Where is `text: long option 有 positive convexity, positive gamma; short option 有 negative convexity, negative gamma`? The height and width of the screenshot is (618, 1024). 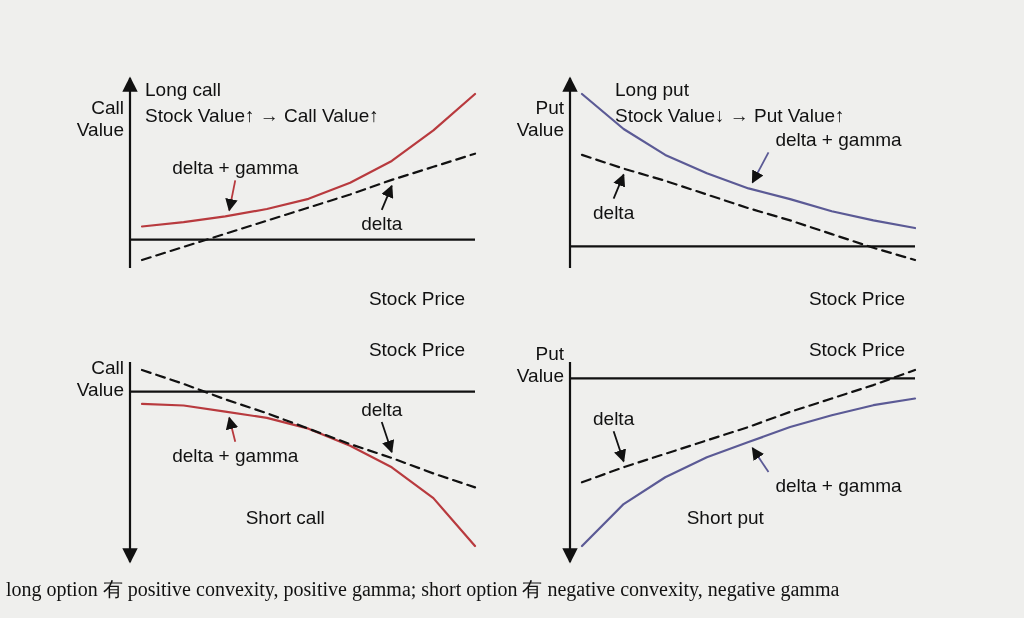 text: long option 有 positive convexity, positive gamma; short option 有 negative convexity, negative gamma is located at coordinates (423, 589).